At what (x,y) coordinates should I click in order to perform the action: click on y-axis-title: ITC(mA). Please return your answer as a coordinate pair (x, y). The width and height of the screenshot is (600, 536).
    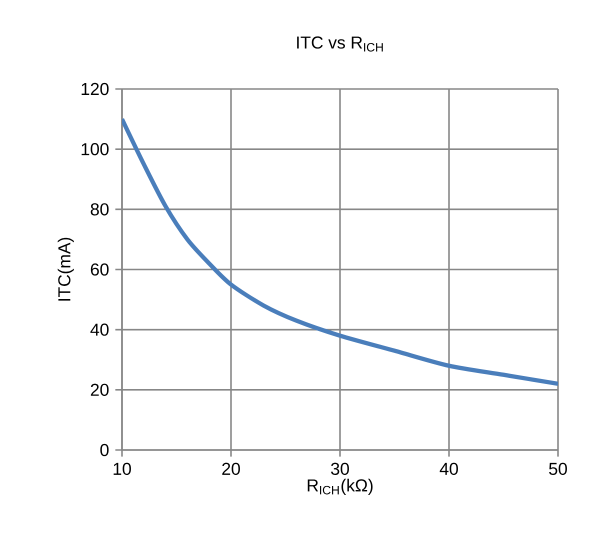
    Looking at the image, I should click on (66, 269).